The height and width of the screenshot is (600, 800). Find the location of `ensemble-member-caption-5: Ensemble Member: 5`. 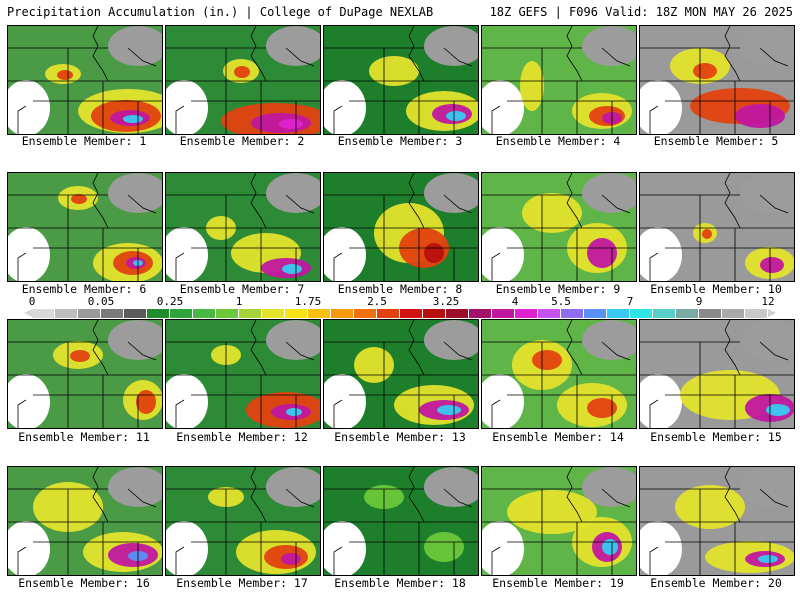

ensemble-member-caption-5: Ensemble Member: 5 is located at coordinates (716, 141).